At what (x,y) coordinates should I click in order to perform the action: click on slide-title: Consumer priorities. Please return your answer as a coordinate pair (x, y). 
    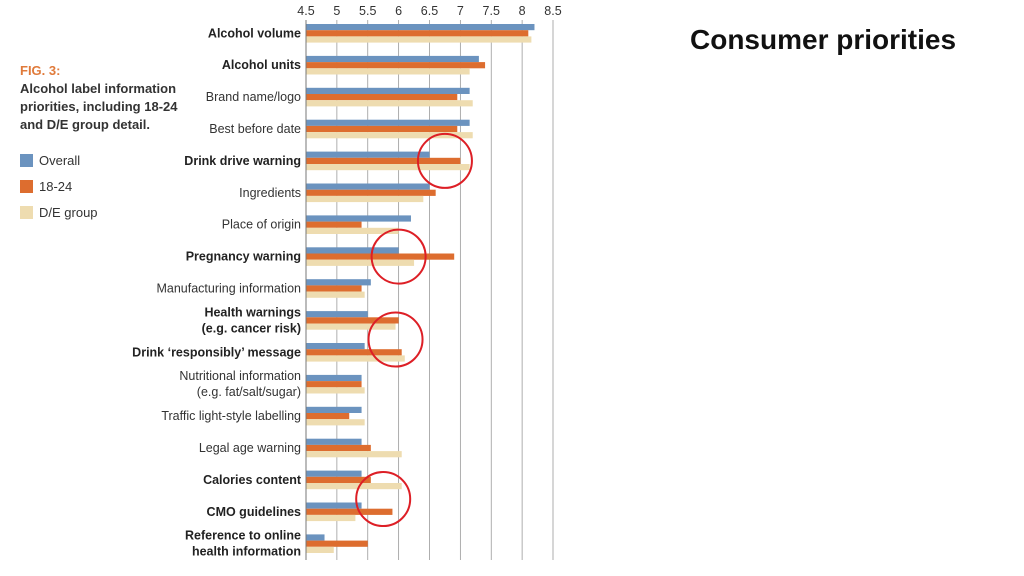
    Looking at the image, I should click on (823, 39).